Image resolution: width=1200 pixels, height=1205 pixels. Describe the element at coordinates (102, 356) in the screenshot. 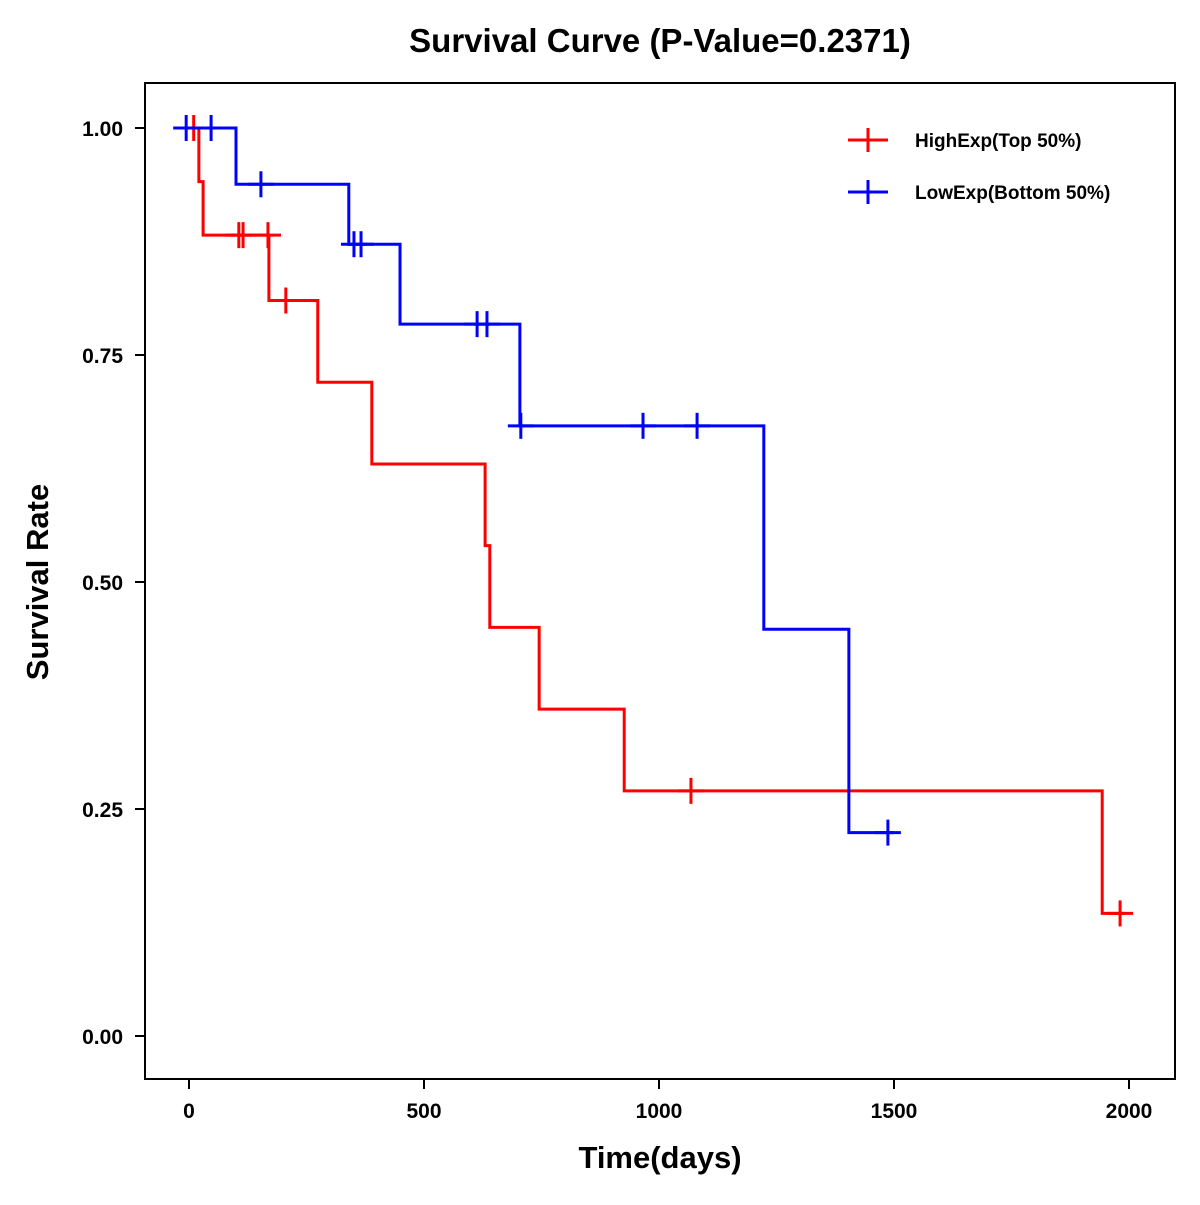

I see `y-tick-label: 0.75` at that location.